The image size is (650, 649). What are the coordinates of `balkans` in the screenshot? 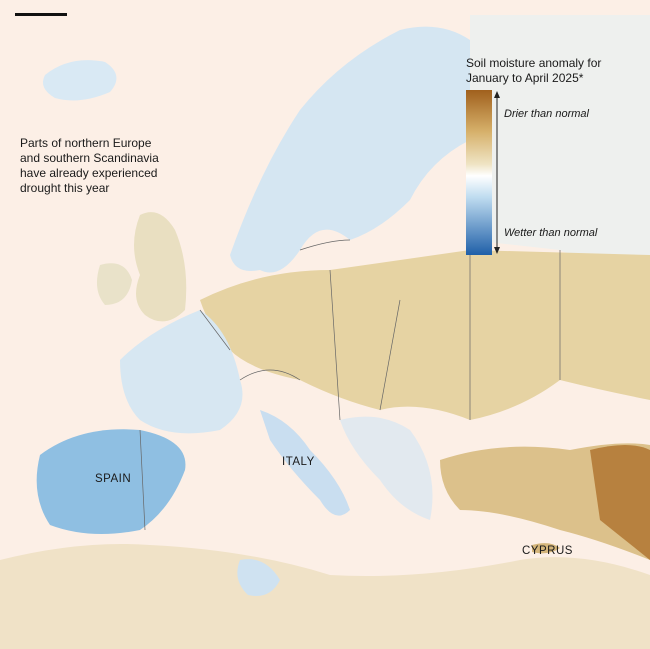 It's located at (386, 468).